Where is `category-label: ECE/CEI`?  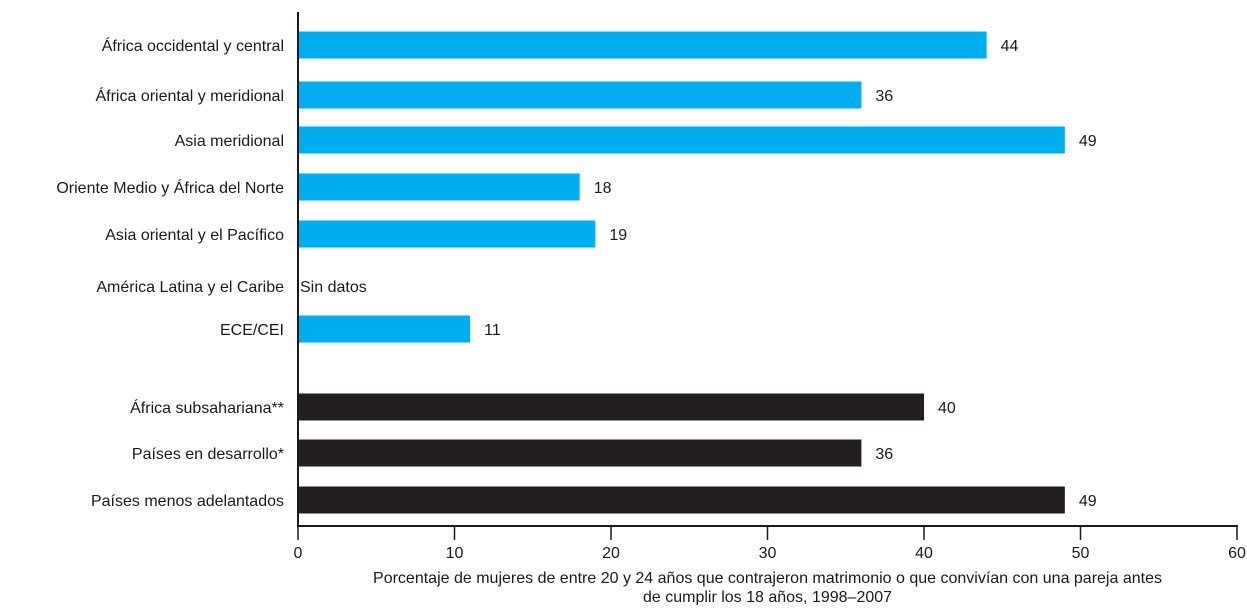
category-label: ECE/CEI is located at coordinates (252, 330).